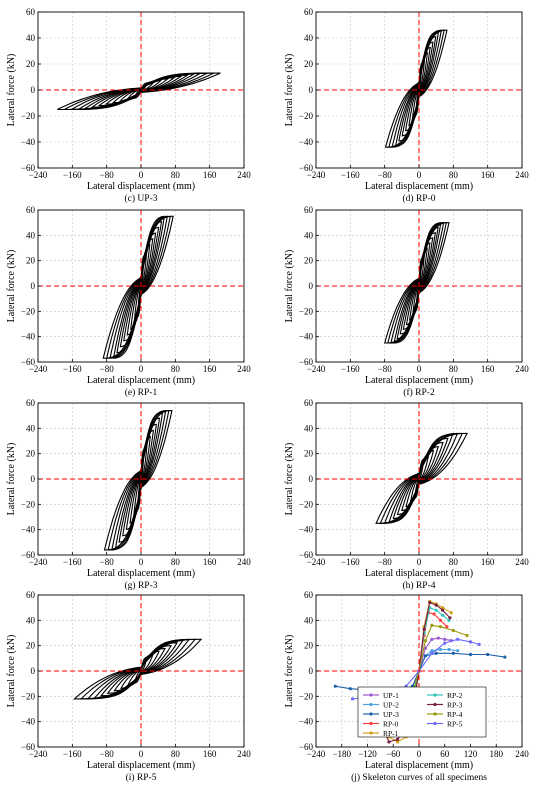 This screenshot has height=786, width=550. Describe the element at coordinates (309, 620) in the screenshot. I see `y-tick-label: 40` at that location.